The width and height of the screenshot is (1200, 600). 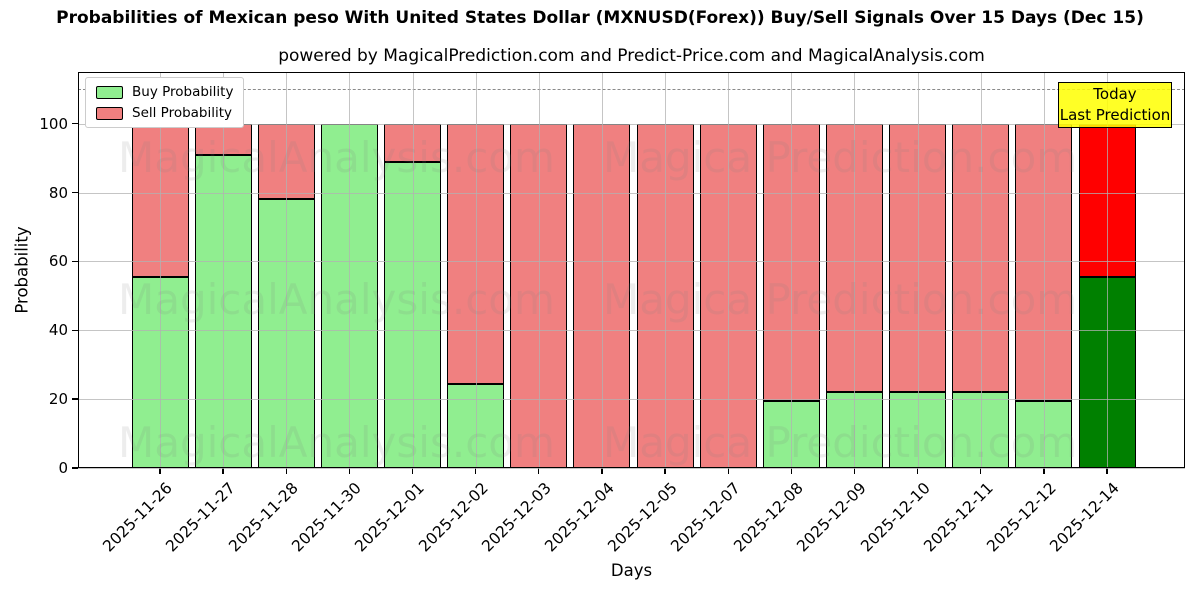 I want to click on legend-item-sell: Sell Probability, so click(x=164, y=113).